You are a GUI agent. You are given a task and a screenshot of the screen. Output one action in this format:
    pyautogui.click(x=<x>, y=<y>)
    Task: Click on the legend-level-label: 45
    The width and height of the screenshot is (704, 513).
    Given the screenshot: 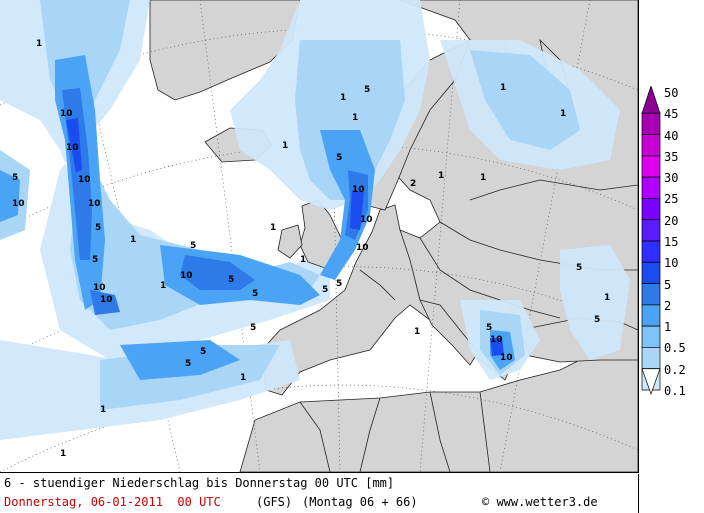 What is the action you would take?
    pyautogui.click(x=671, y=114)
    